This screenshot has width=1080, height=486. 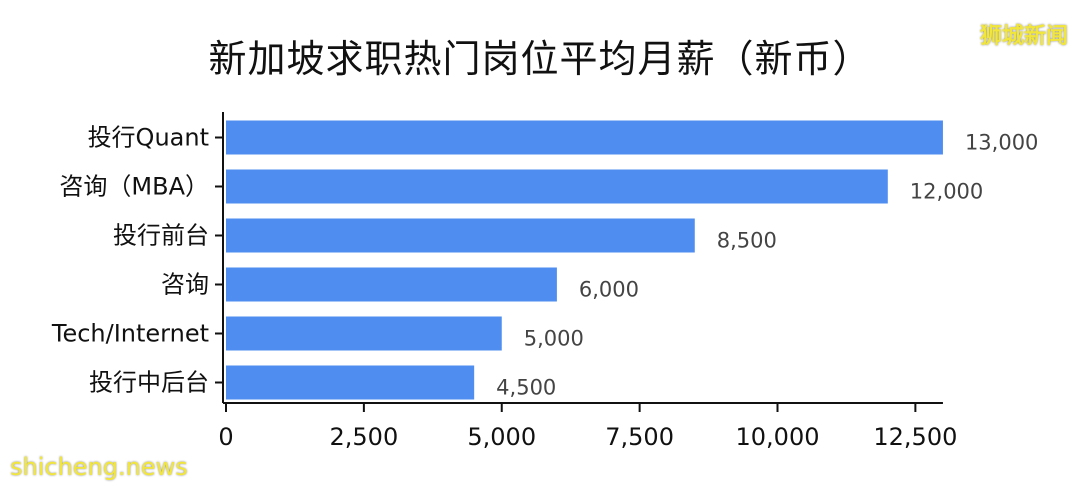 I want to click on watermark-top-right: 狮城新闻, so click(x=1023, y=36).